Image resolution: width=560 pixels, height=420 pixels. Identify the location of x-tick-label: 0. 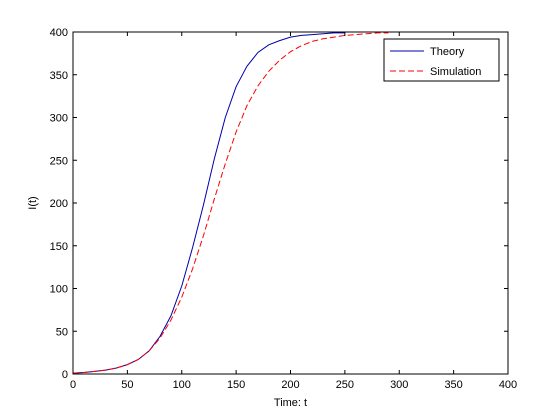
(73, 385).